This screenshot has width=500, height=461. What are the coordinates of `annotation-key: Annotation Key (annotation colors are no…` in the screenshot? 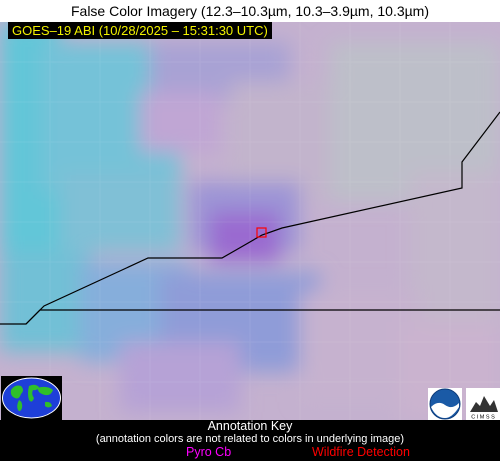 It's located at (250, 440).